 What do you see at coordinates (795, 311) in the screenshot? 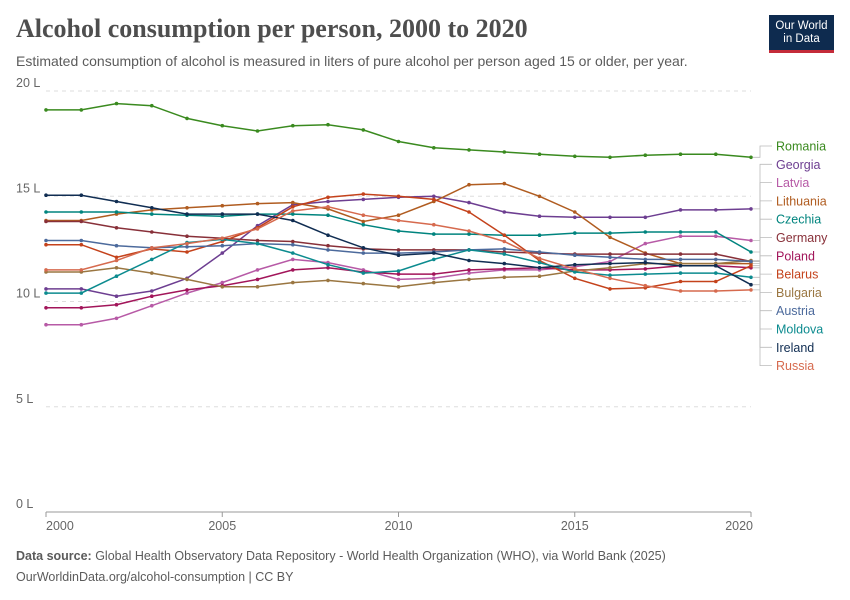
I see `legend-entry-austria: Austria` at bounding box center [795, 311].